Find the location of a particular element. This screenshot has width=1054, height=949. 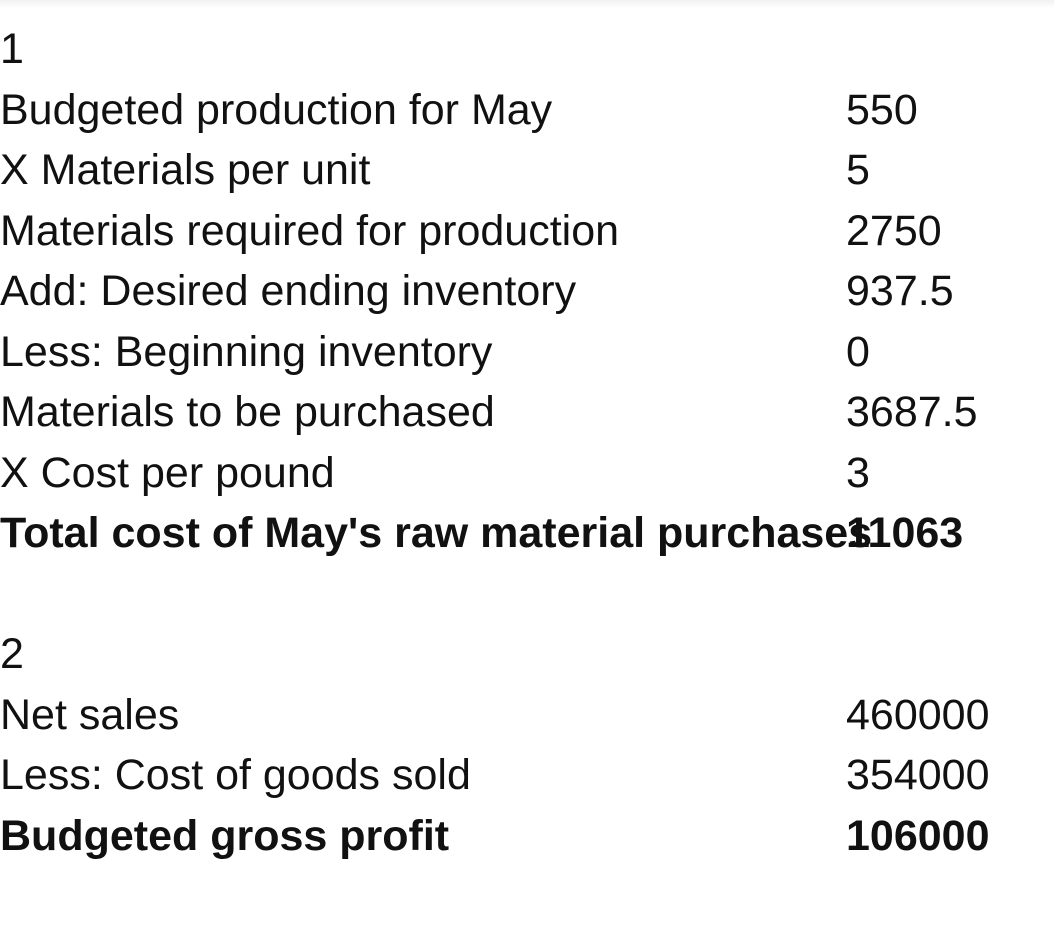

table-row: Net sales 460000 is located at coordinates (527, 715).